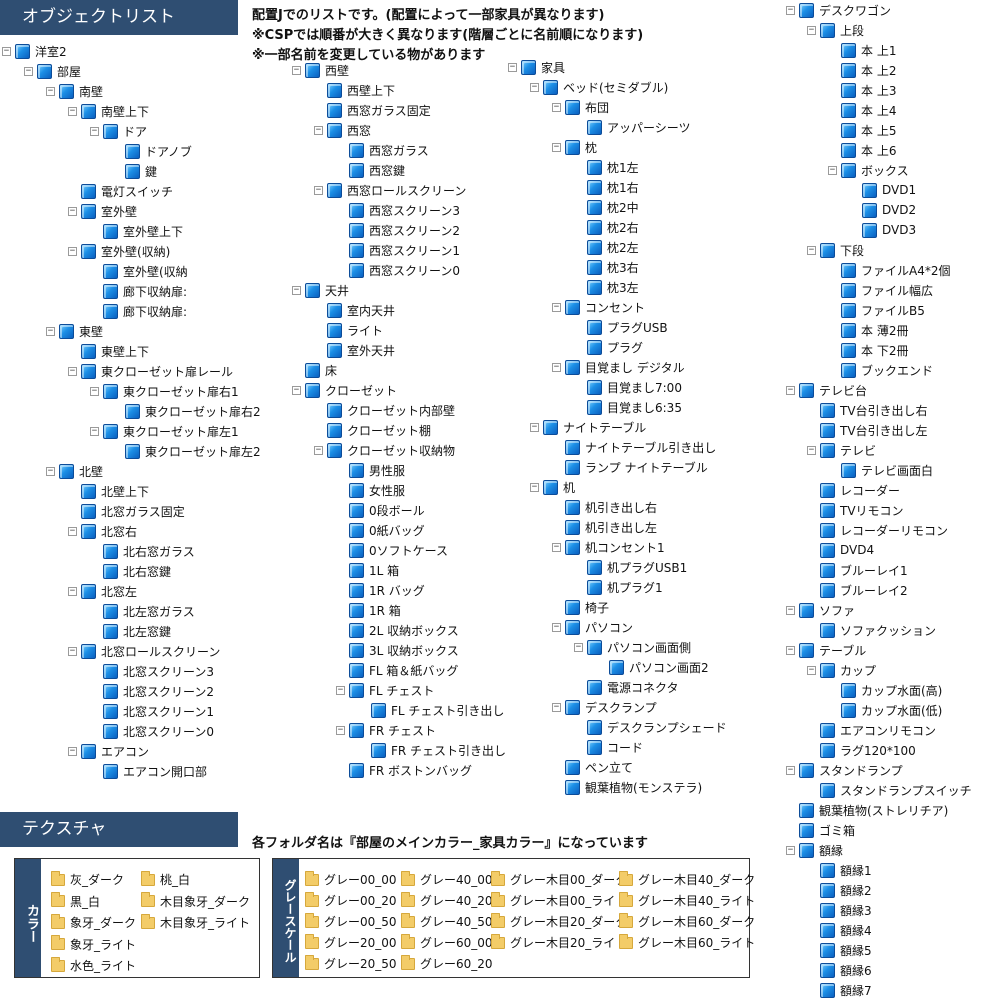  I want to click on tree-node: 北左窓ガラス, so click(142, 611).